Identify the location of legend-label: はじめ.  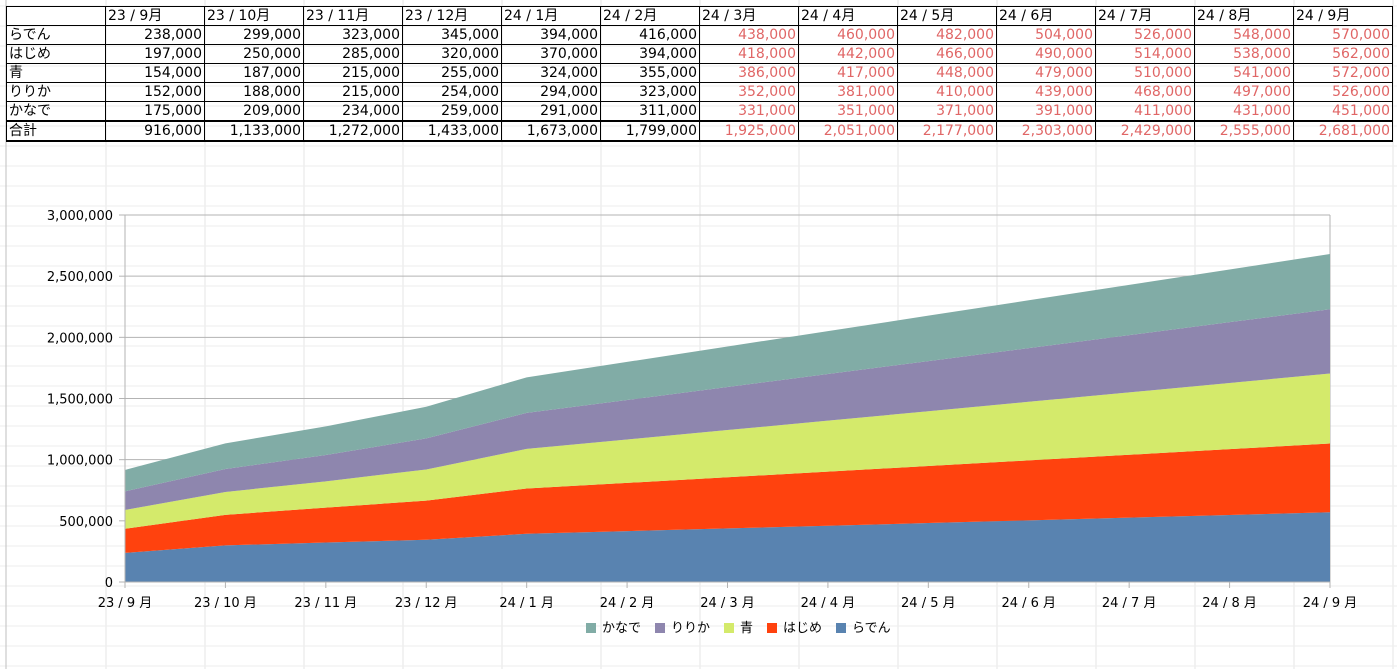
(802, 628).